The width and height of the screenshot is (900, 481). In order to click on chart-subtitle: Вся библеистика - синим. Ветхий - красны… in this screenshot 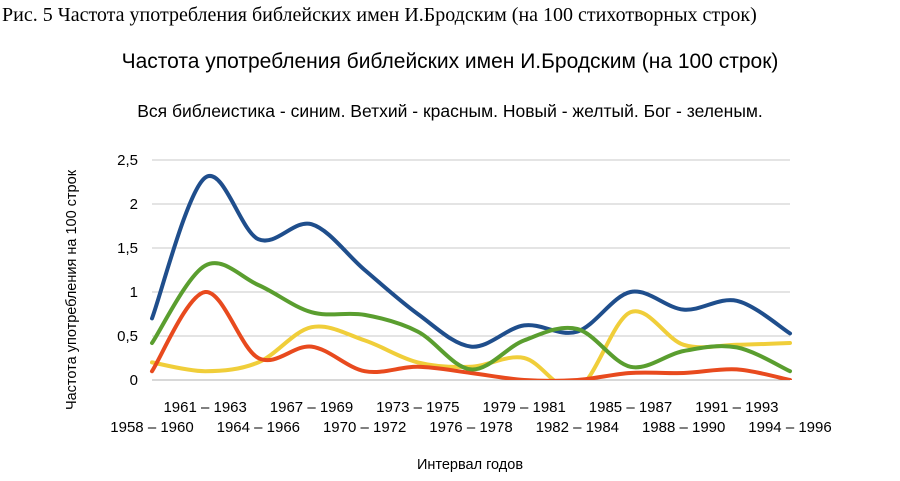, I will do `click(450, 111)`.